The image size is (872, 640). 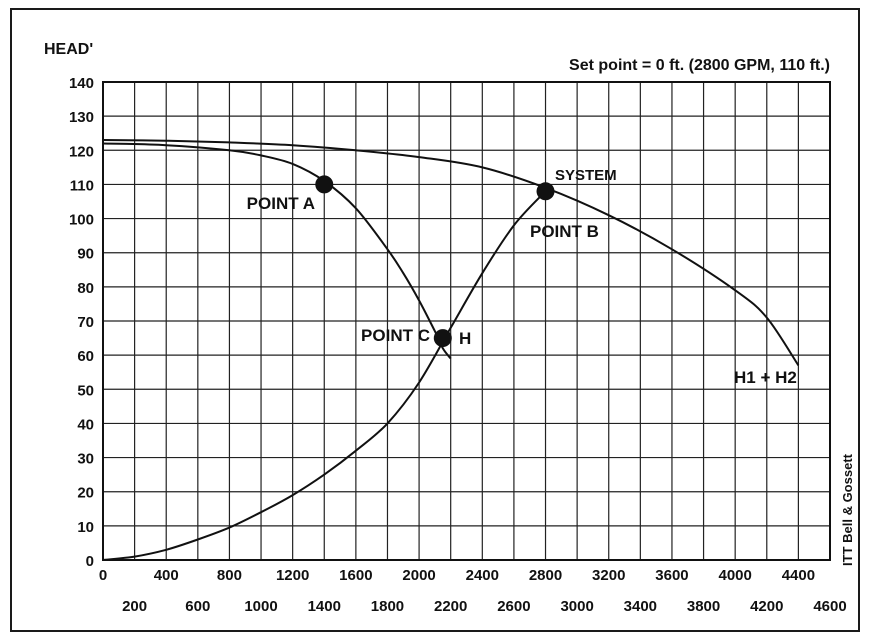 I want to click on y-tick-label: 30, so click(x=85, y=459).